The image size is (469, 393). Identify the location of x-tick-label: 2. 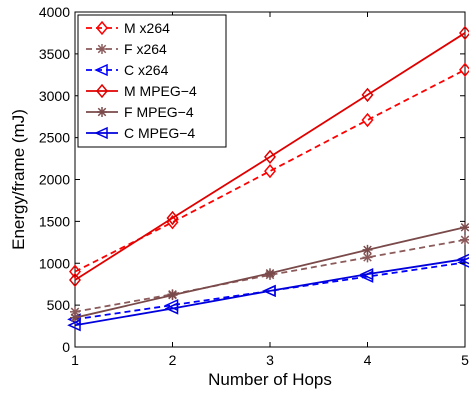
(173, 360).